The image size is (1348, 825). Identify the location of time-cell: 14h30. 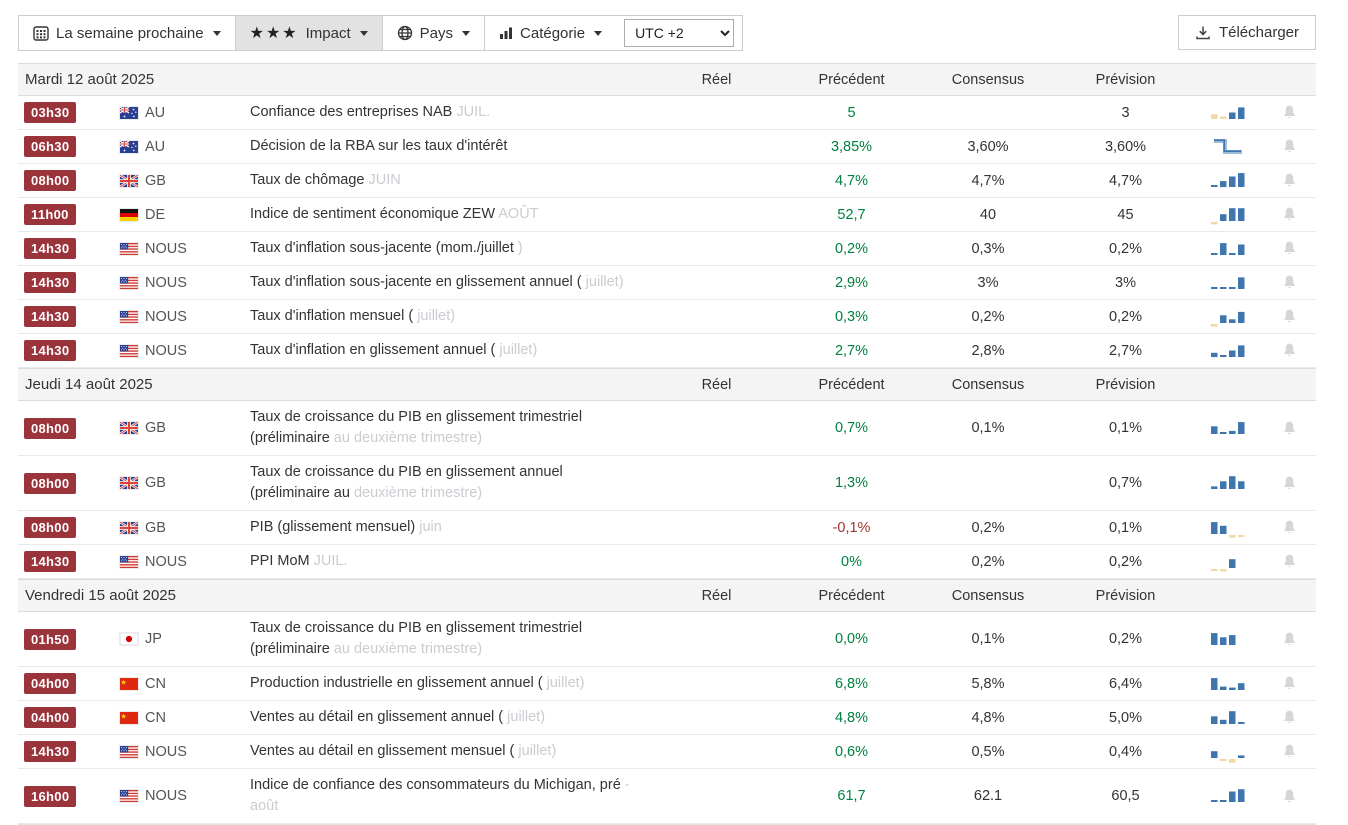
(60, 351).